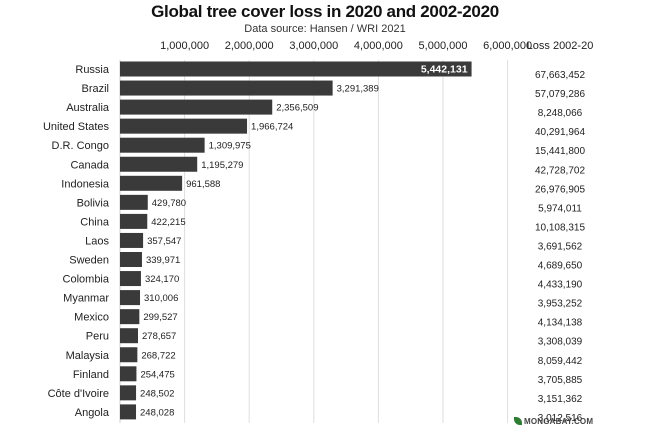  I want to click on category-label: China, so click(95, 222).